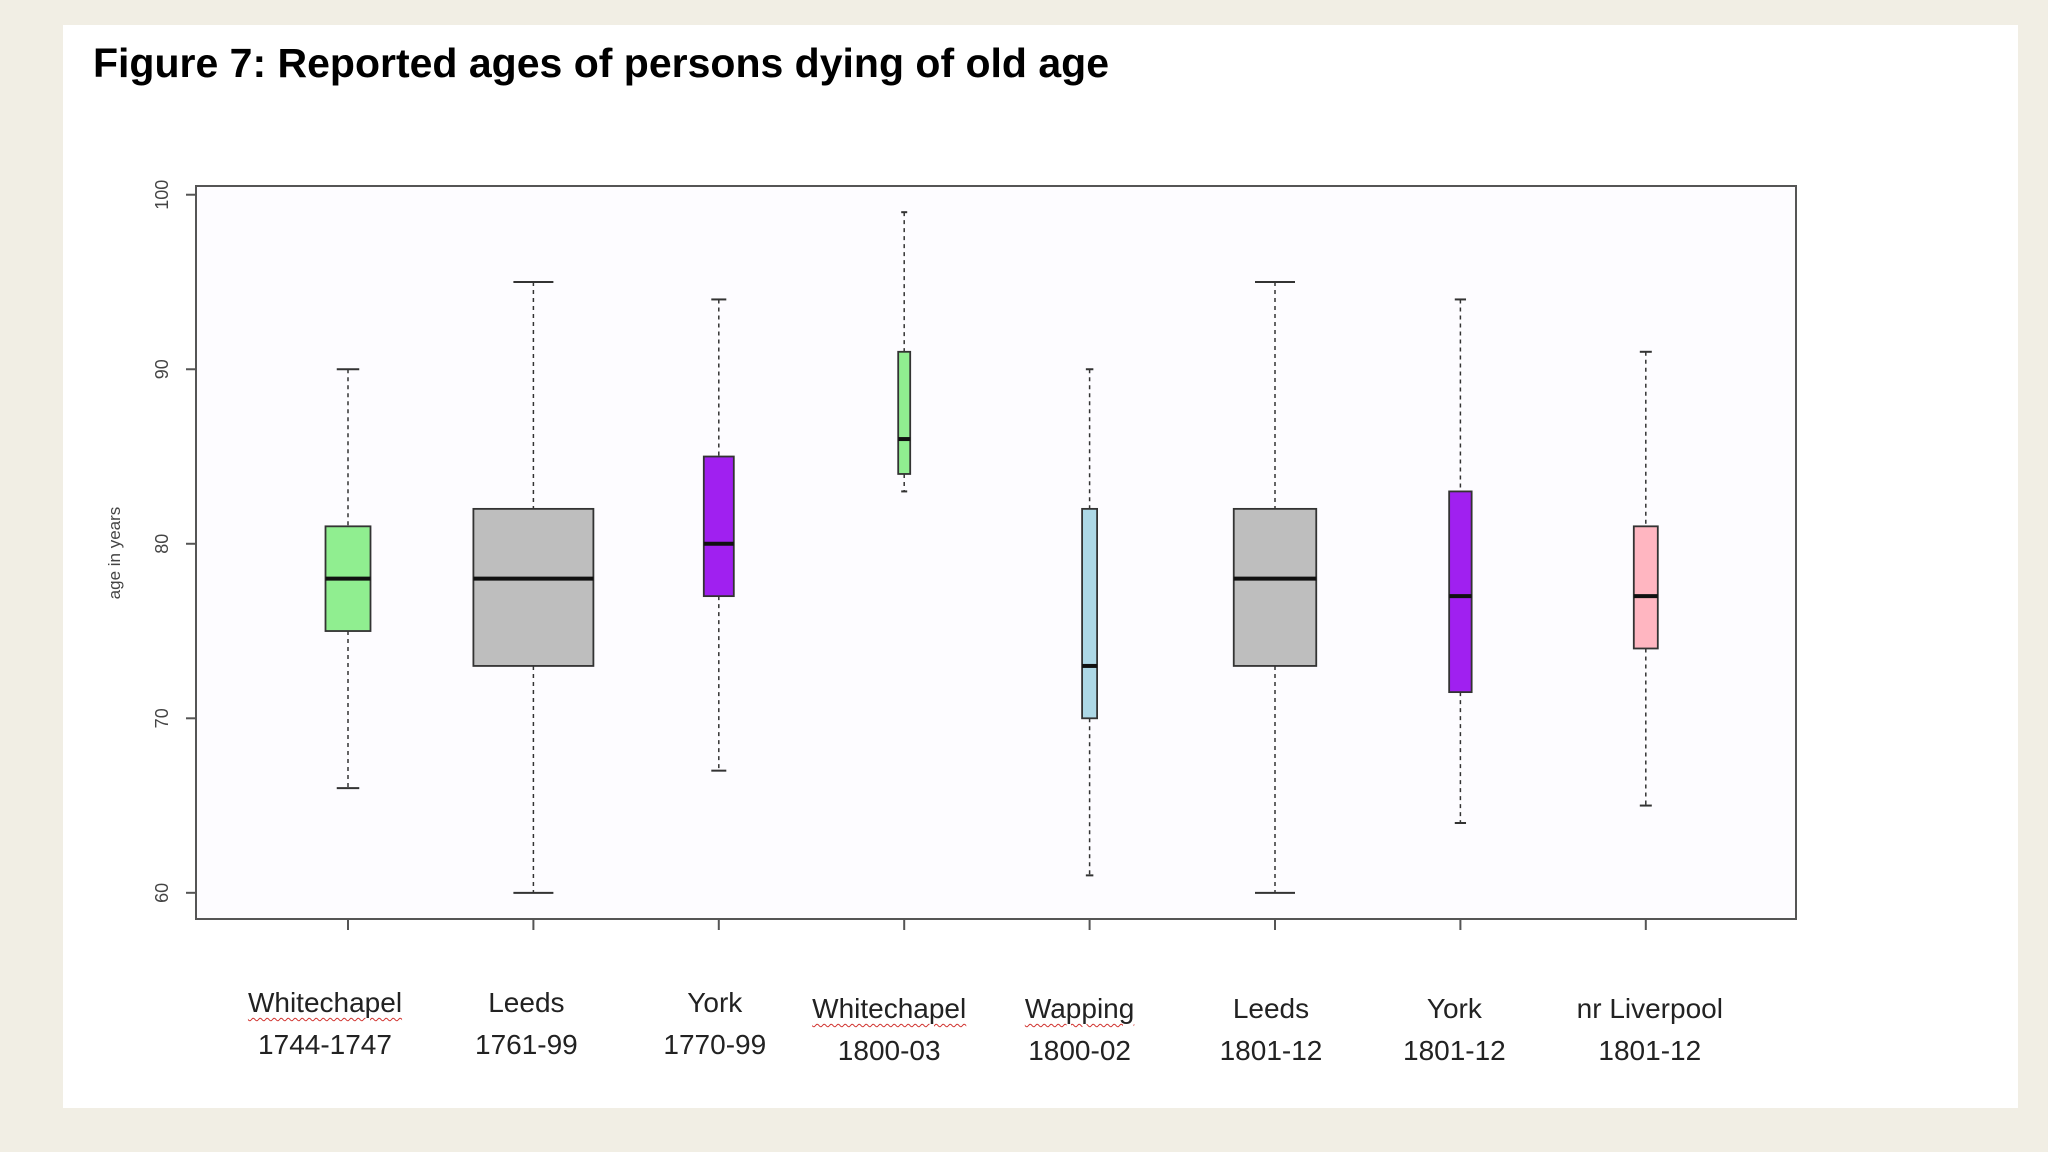  What do you see at coordinates (1271, 1030) in the screenshot?
I see `category-label: Leeds 1801-12` at bounding box center [1271, 1030].